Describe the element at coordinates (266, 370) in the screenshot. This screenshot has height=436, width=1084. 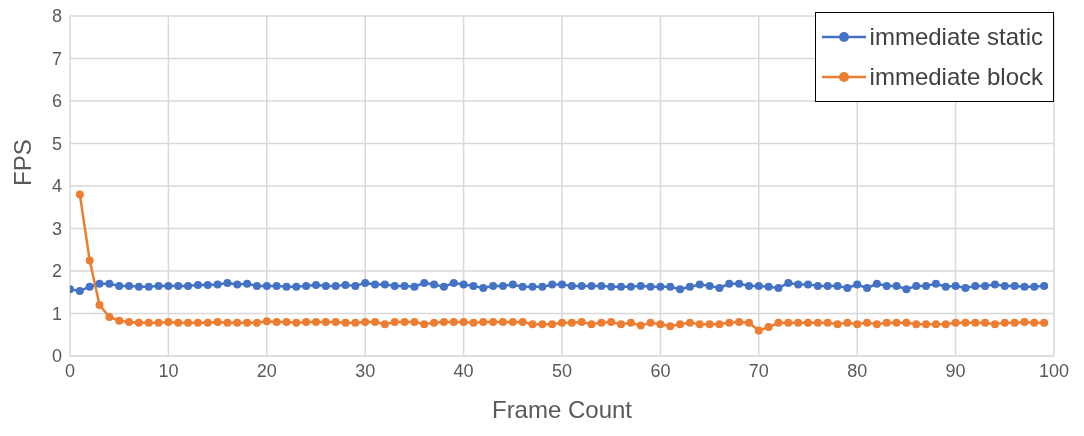
I see `x-tick-label: 20` at that location.